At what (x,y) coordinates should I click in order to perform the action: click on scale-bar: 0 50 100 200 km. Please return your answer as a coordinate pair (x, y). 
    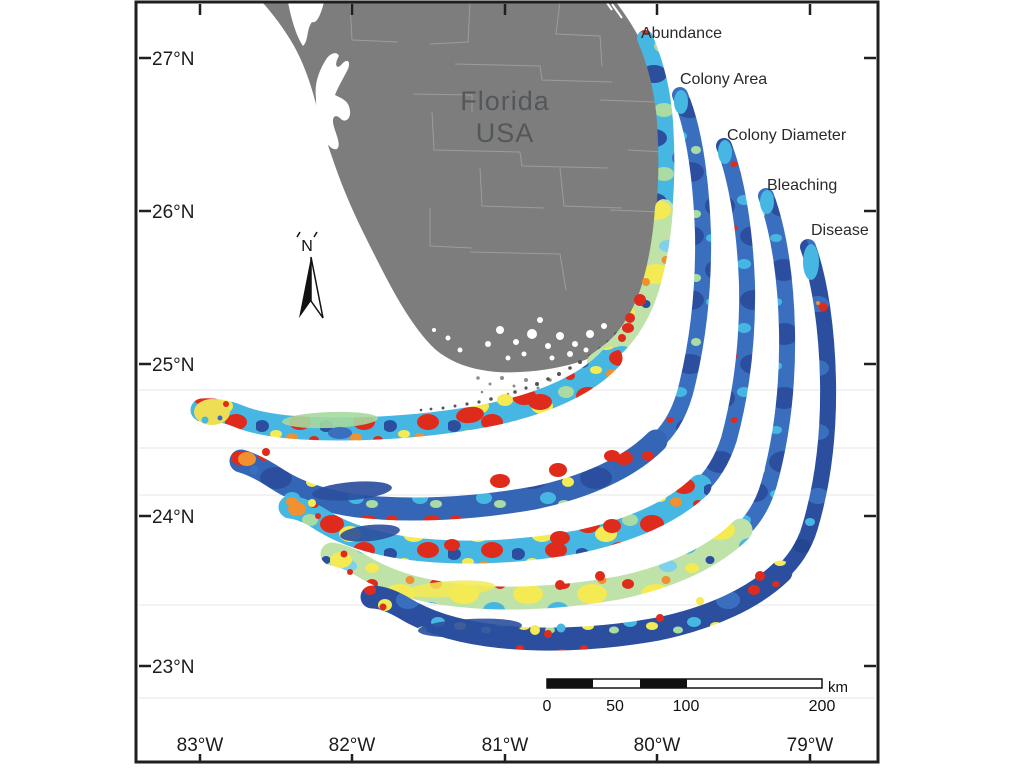
    Looking at the image, I should click on (695, 696).